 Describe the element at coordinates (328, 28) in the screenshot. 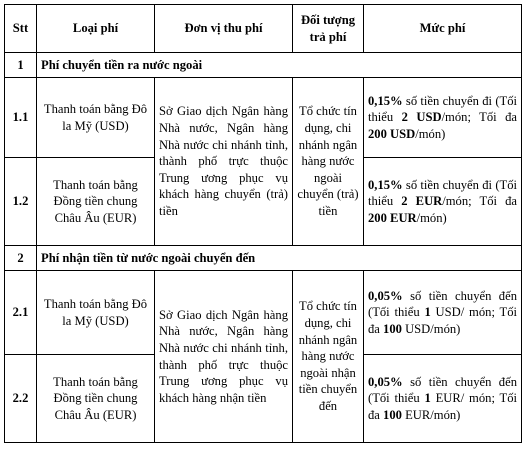

I see `header-doi-tuong: Đối tượng trả phí` at that location.